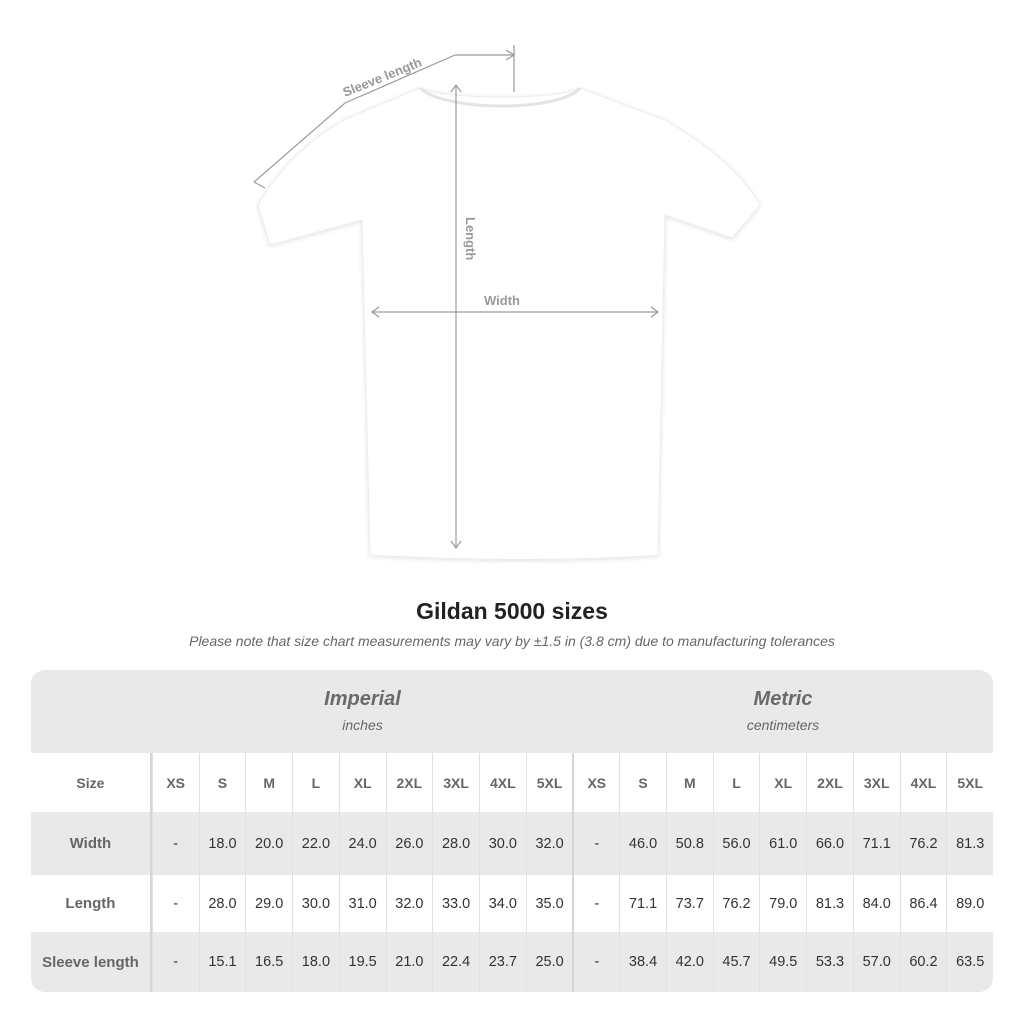 The width and height of the screenshot is (1024, 1024). Describe the element at coordinates (362, 725) in the screenshot. I see `imperial-unit: inches` at that location.